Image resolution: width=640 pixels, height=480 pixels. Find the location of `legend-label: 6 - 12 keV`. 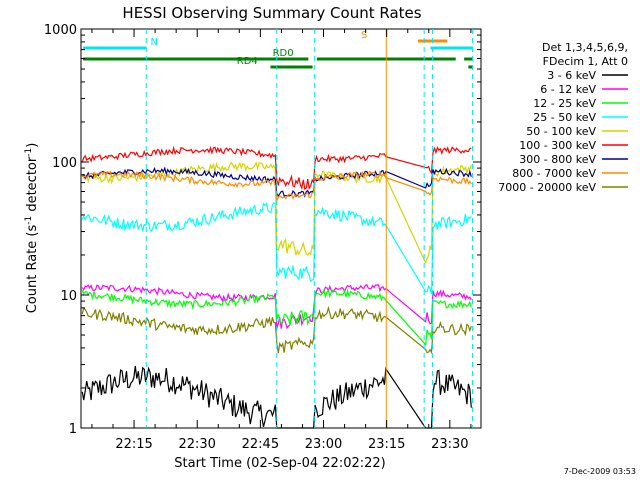

legend-label: 6 - 12 keV is located at coordinates (568, 89).